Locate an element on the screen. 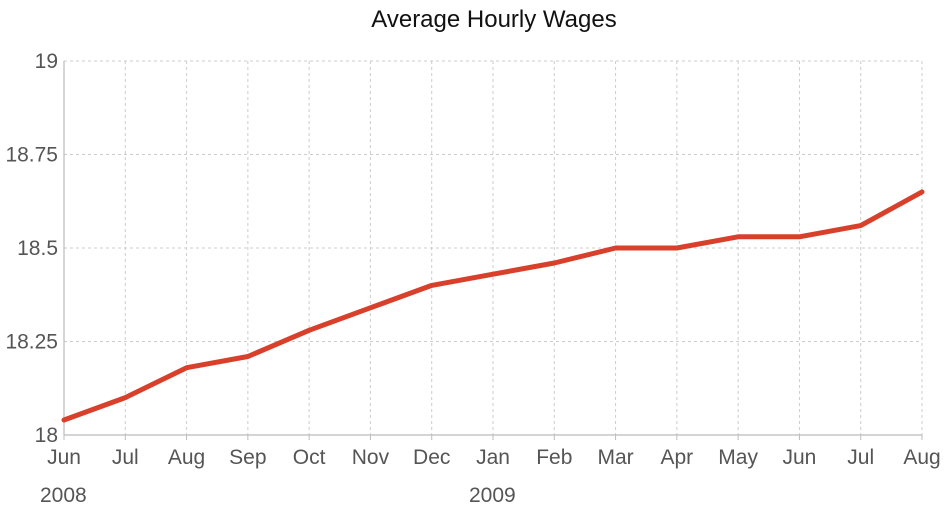 The image size is (948, 512). year-label: 2008 is located at coordinates (63, 495).